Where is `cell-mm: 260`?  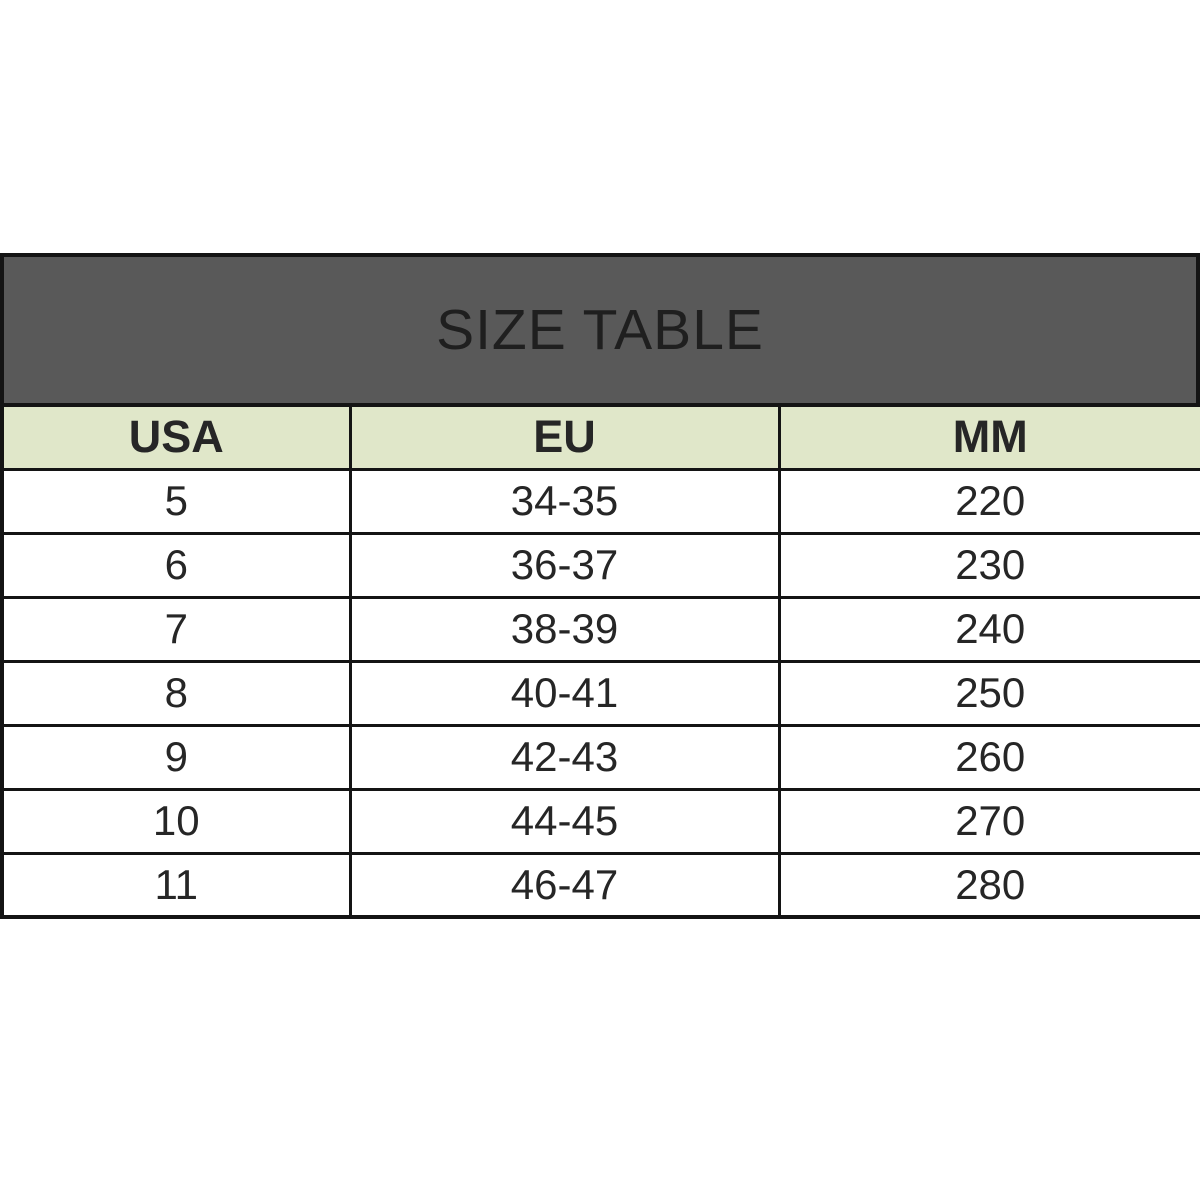 cell-mm: 260 is located at coordinates (988, 757).